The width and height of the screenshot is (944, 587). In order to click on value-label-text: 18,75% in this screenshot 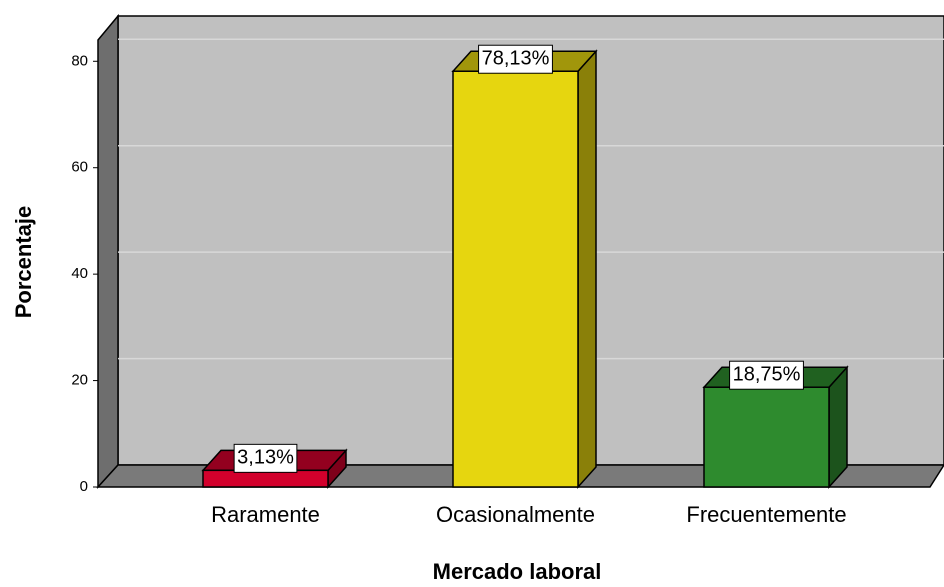, I will do `click(767, 375)`.